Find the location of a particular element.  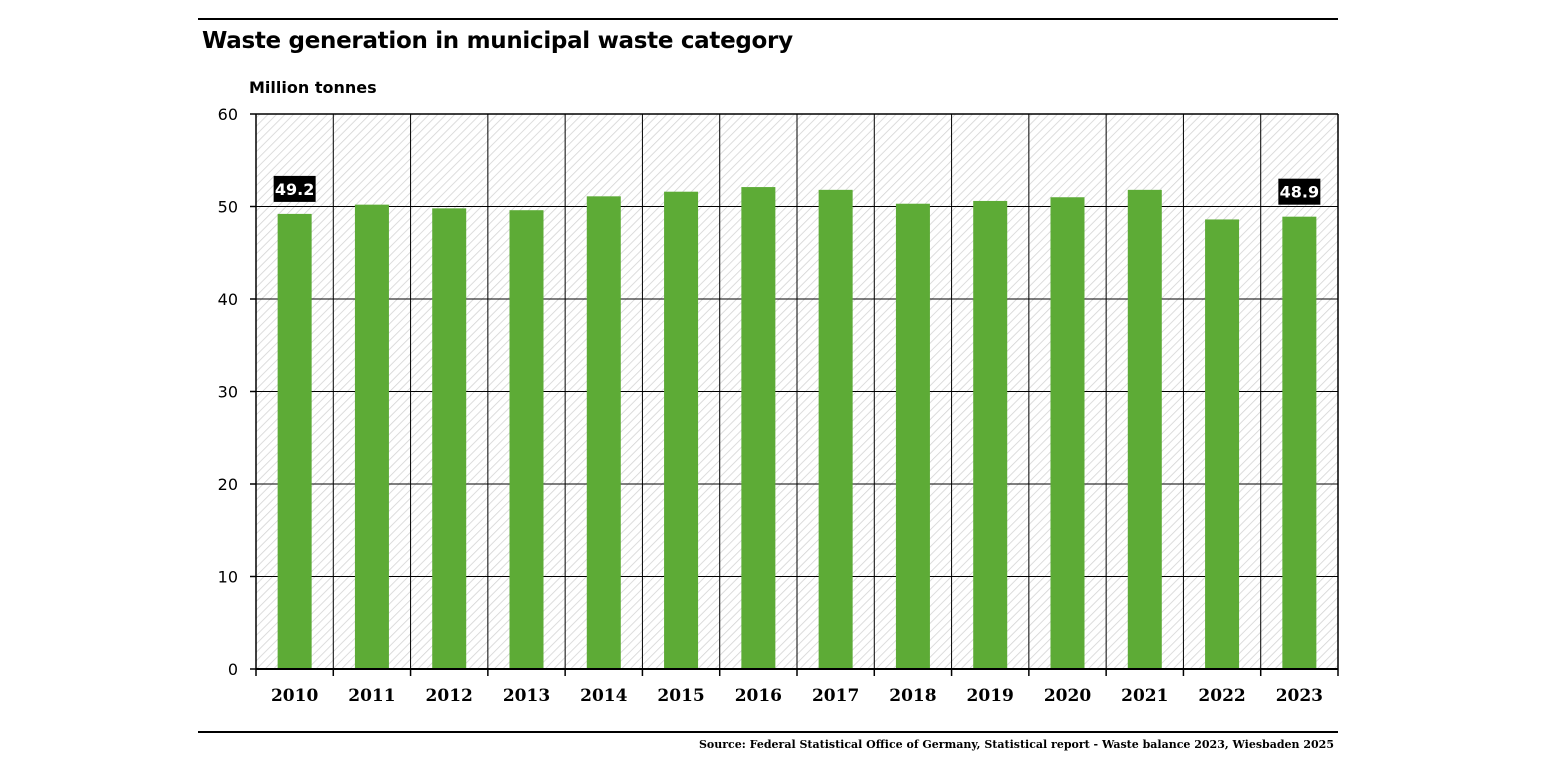

x-tick-label: 2014 is located at coordinates (603, 696).